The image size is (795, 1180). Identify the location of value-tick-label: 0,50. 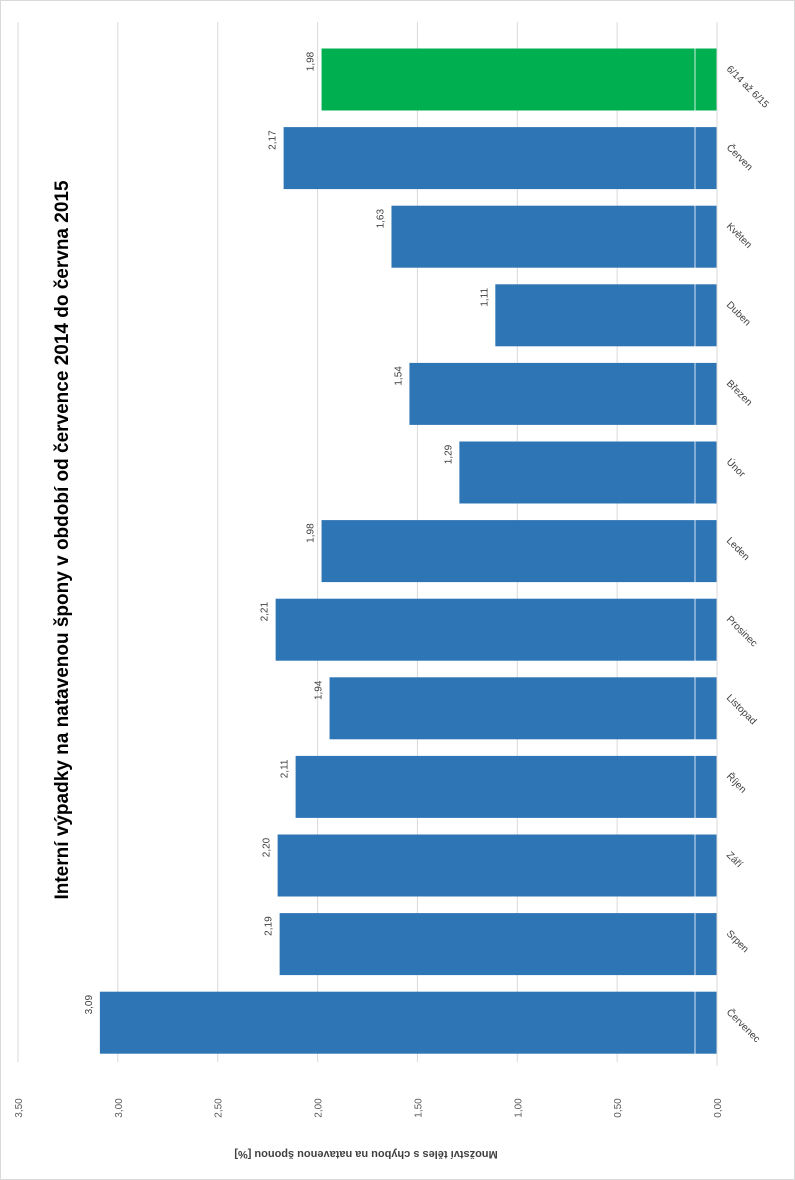
(618, 1108).